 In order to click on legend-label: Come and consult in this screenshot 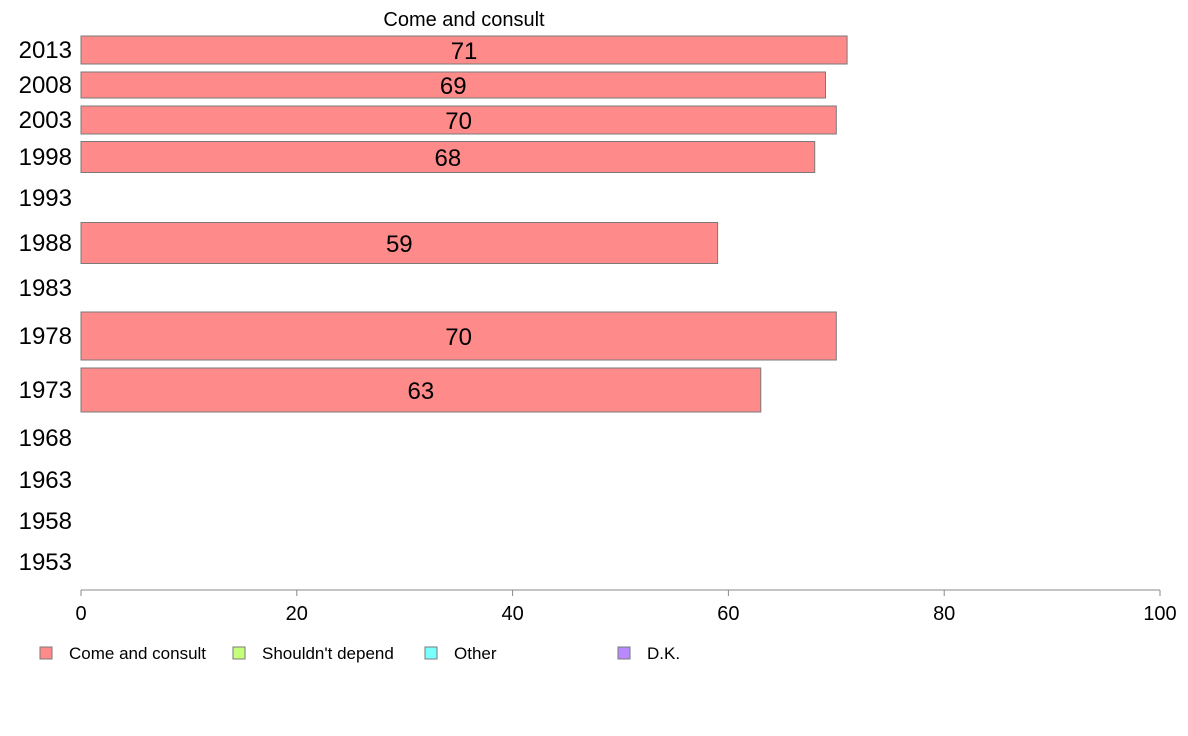, I will do `click(137, 653)`.